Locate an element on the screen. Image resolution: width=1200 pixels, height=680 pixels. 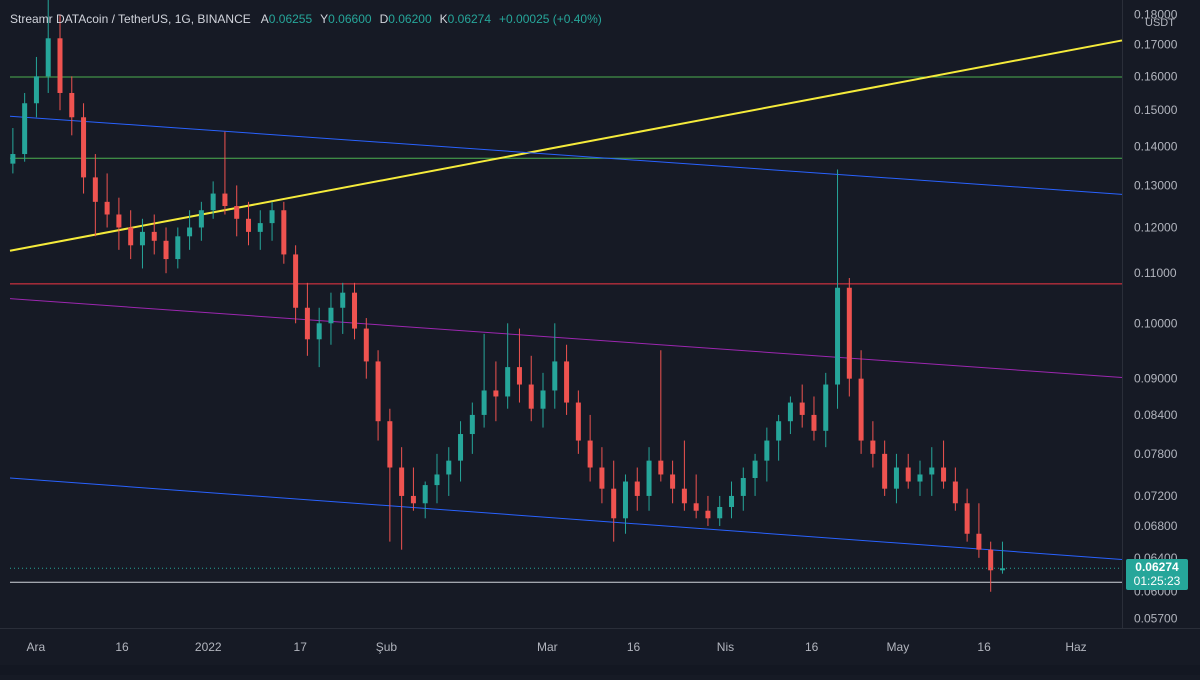
price-tick-label: 0.15000 is located at coordinates (1156, 110).